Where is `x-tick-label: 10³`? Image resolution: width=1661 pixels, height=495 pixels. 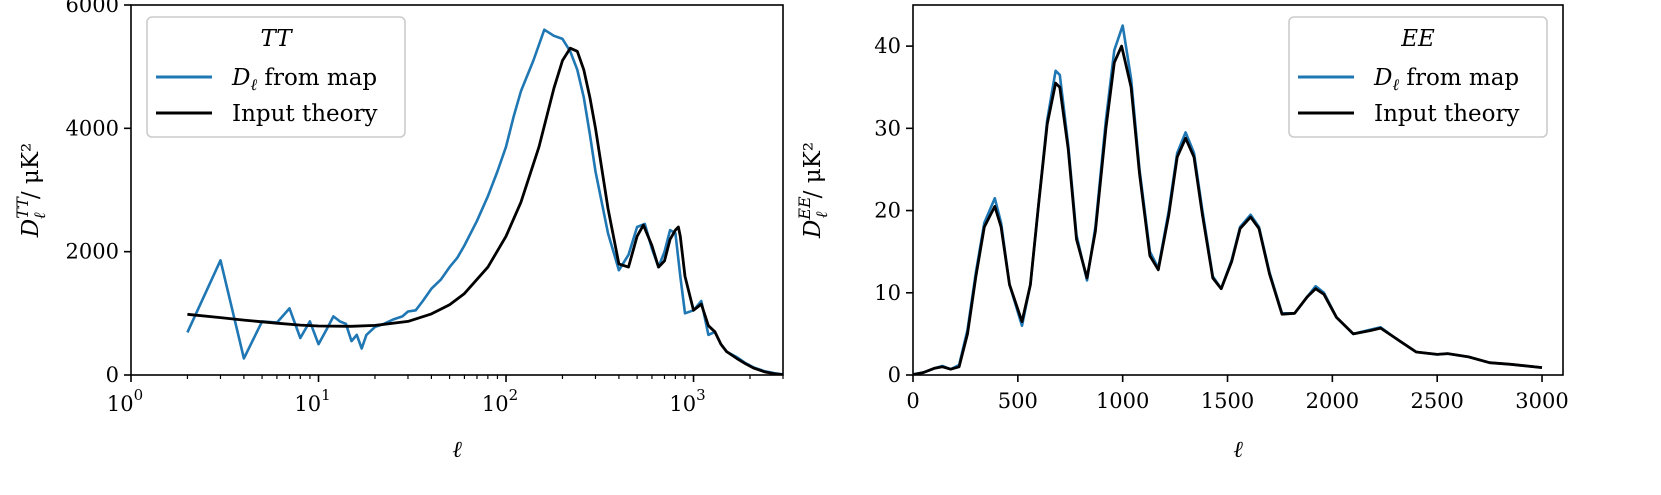
x-tick-label: 10³ is located at coordinates (687, 401).